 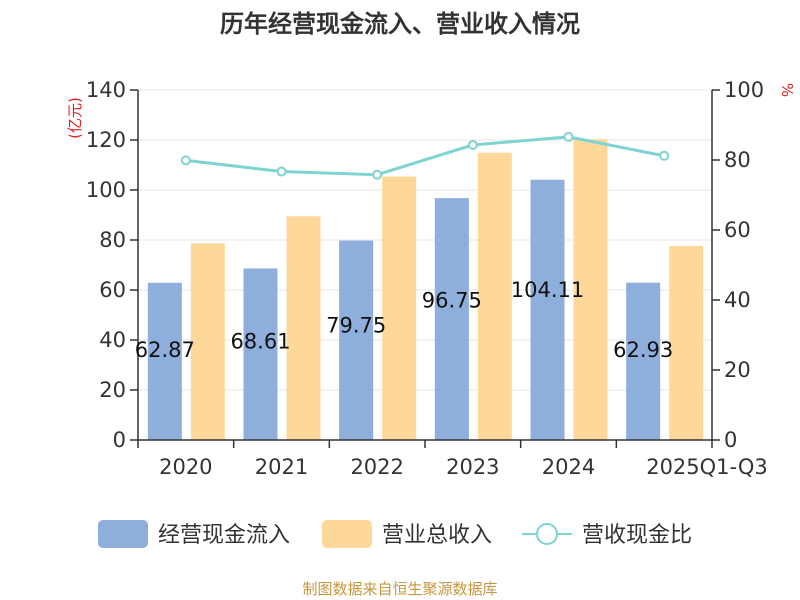 I want to click on cash-inflow-bar-2024, so click(x=547, y=309).